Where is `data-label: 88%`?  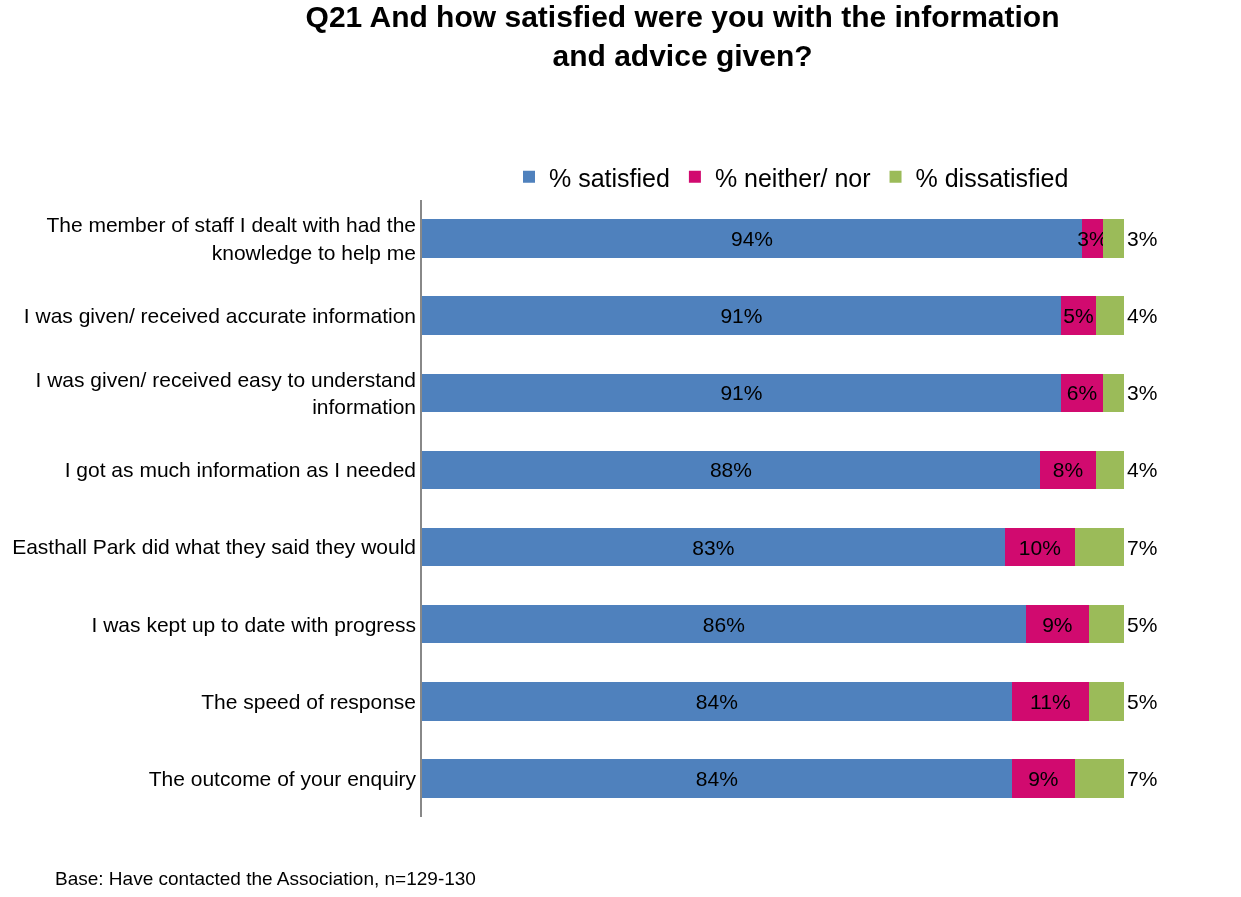
data-label: 88% is located at coordinates (730, 470).